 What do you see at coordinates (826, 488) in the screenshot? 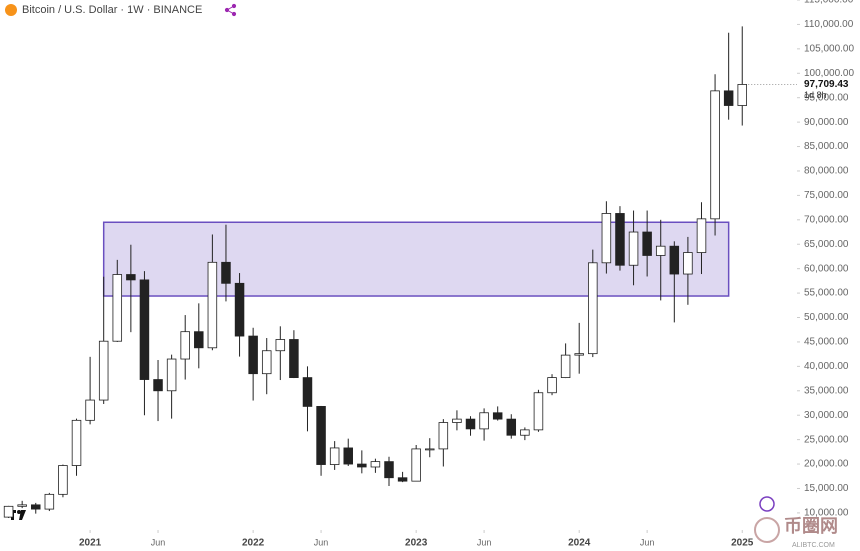
I see `y-tick-label: 15,000.00` at bounding box center [826, 488].